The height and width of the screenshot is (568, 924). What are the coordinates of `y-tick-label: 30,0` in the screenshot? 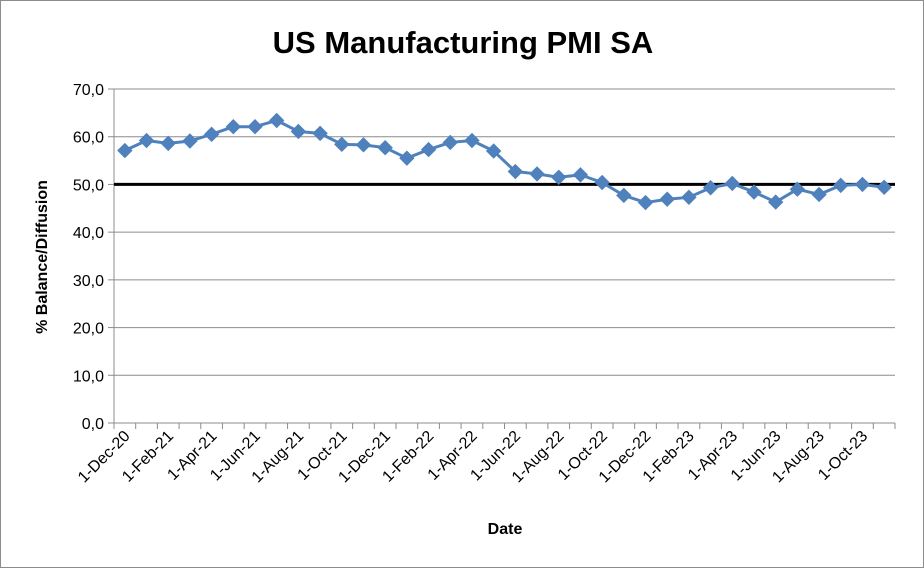 It's located at (88, 281).